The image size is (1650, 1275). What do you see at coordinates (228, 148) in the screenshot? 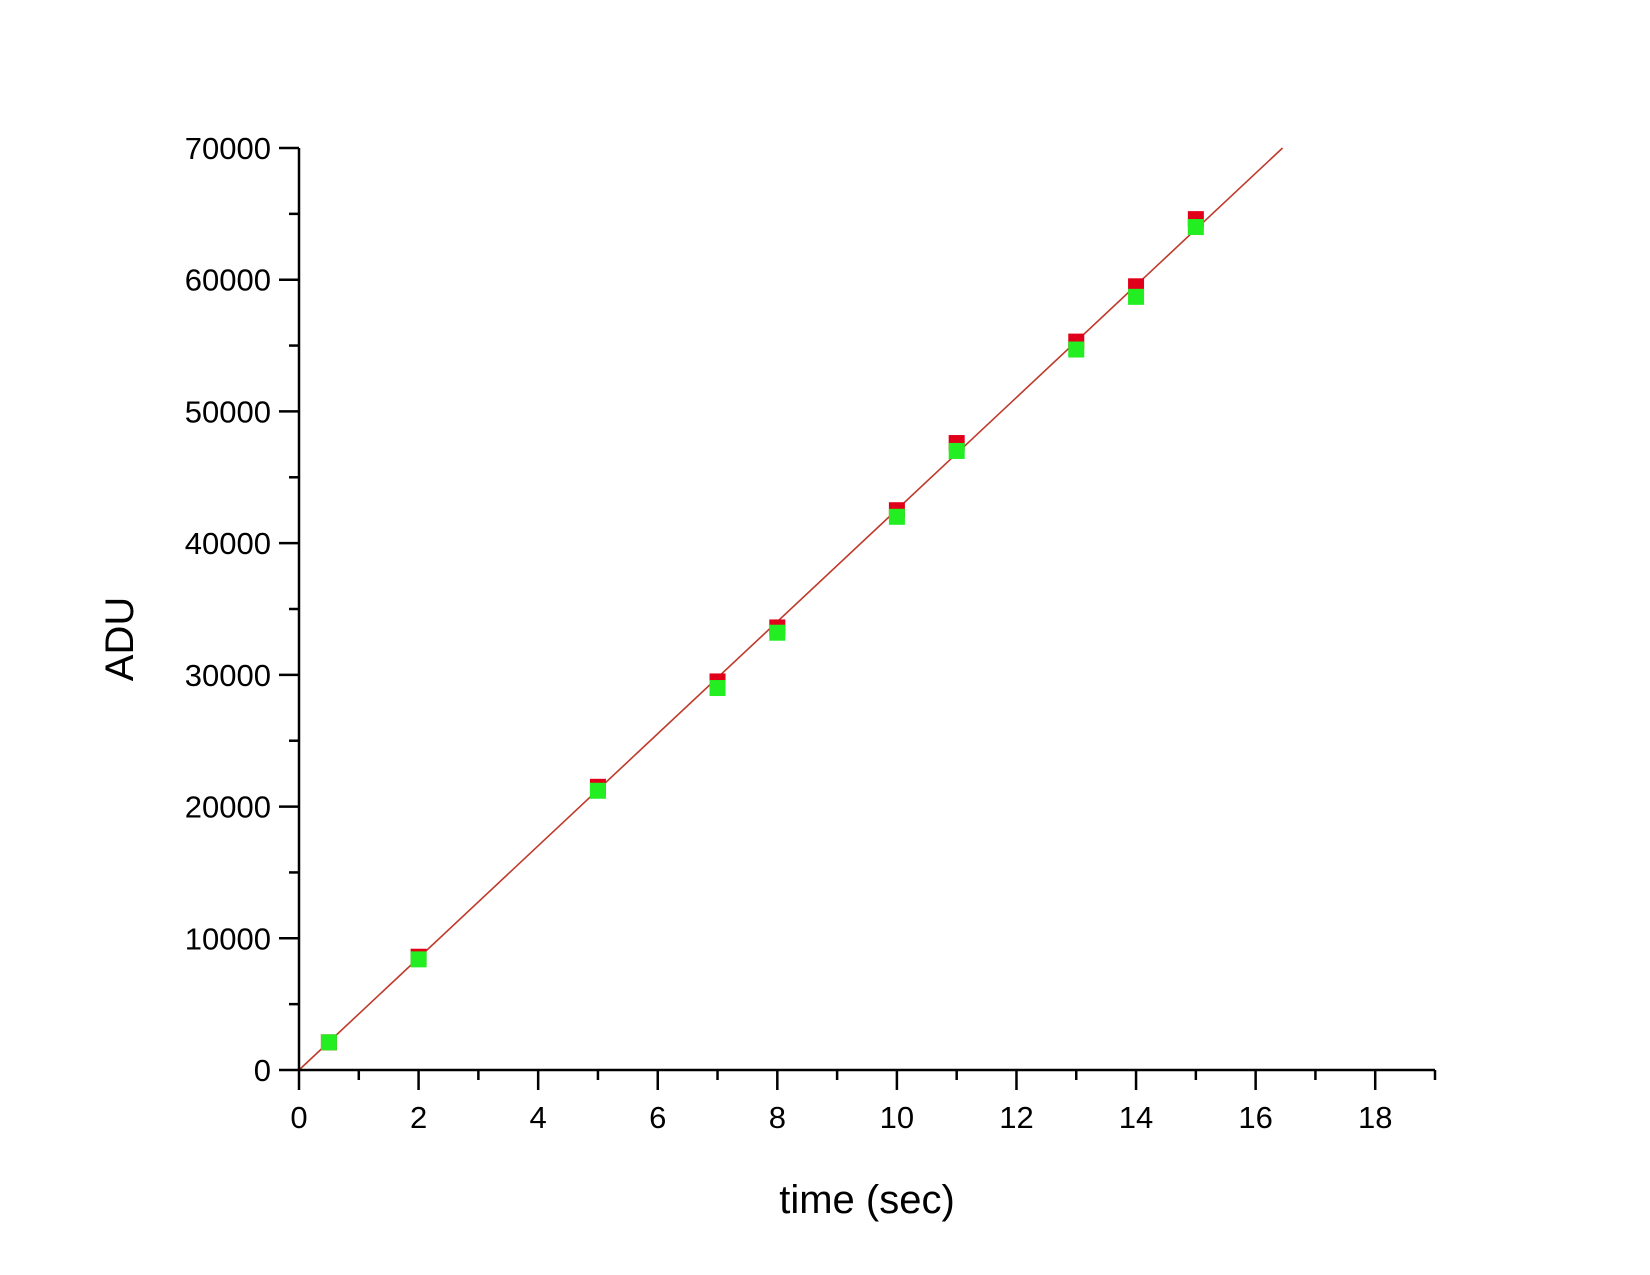
I see `y-tick-label: 70000` at bounding box center [228, 148].